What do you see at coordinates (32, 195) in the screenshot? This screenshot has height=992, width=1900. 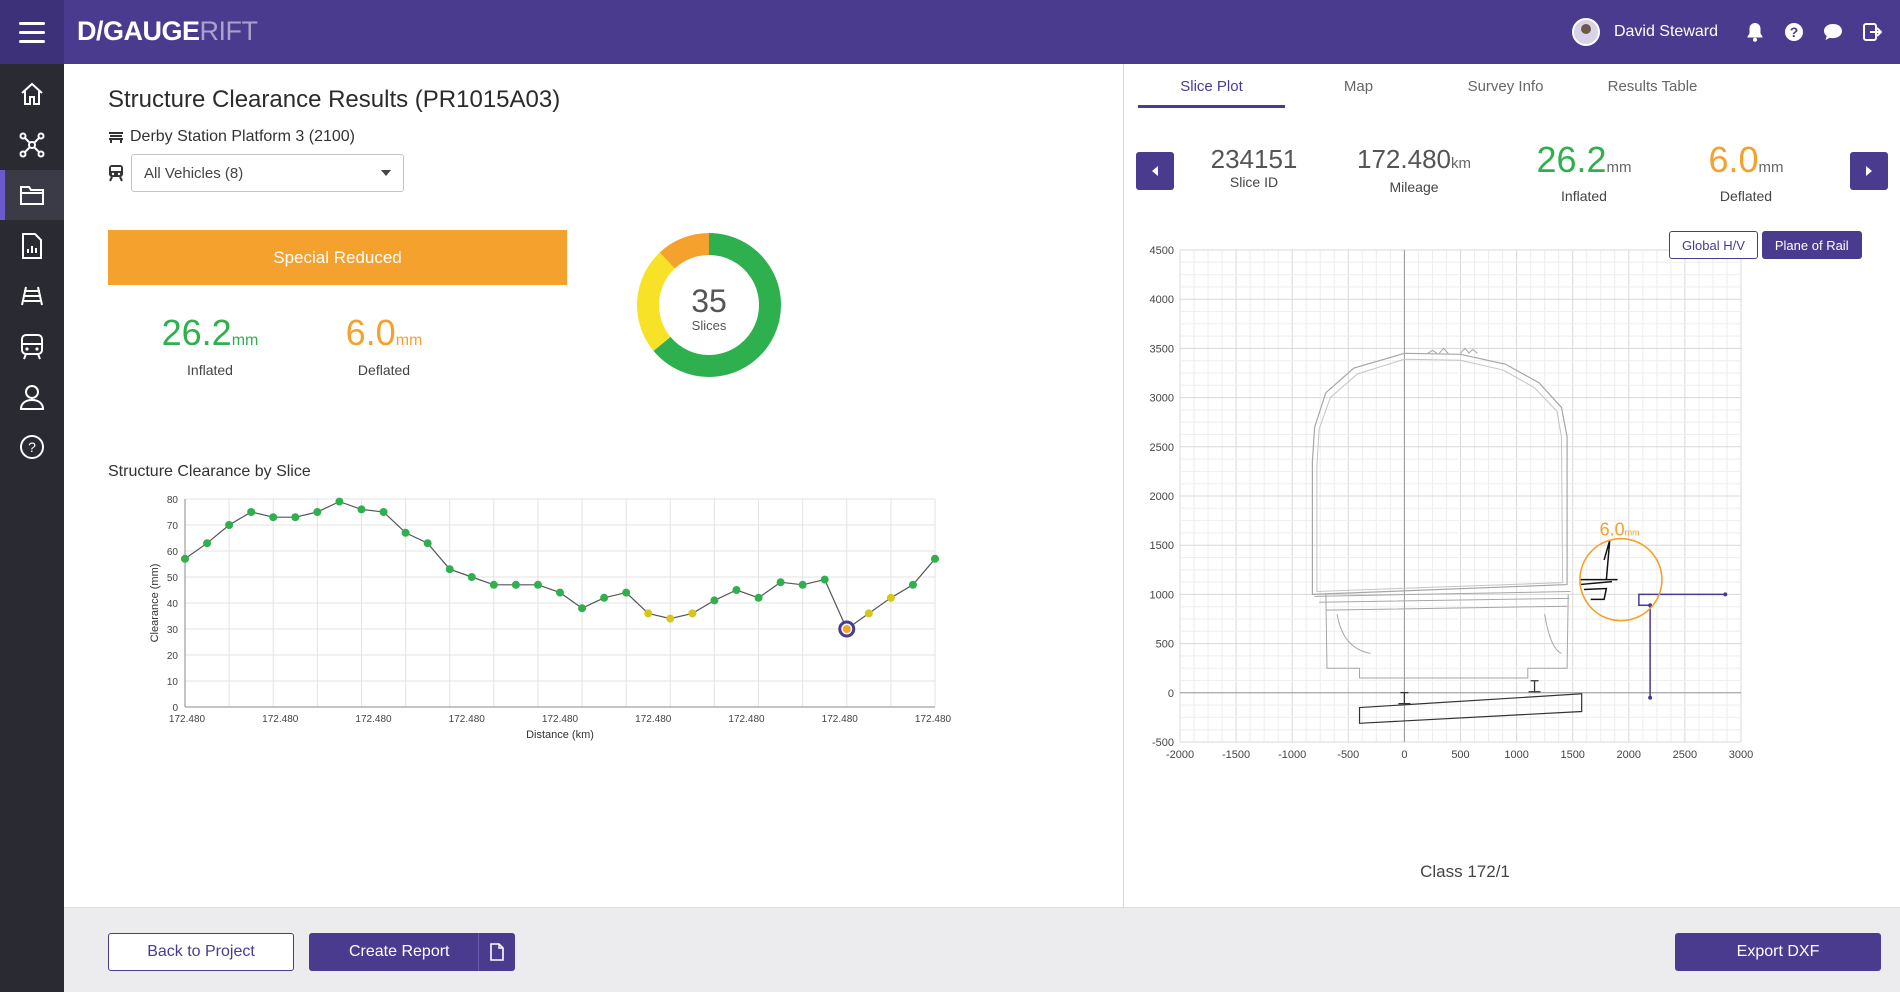 I see `sidebar-item-projects` at bounding box center [32, 195].